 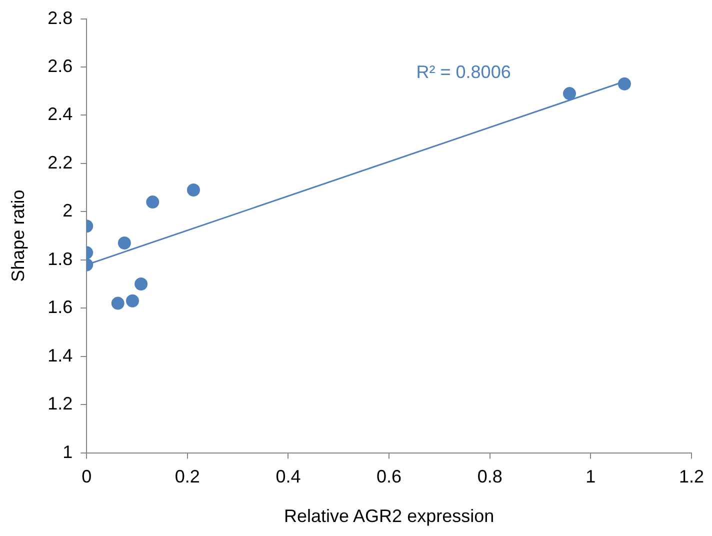 I want to click on y-tick-label: 1, so click(x=67, y=452).